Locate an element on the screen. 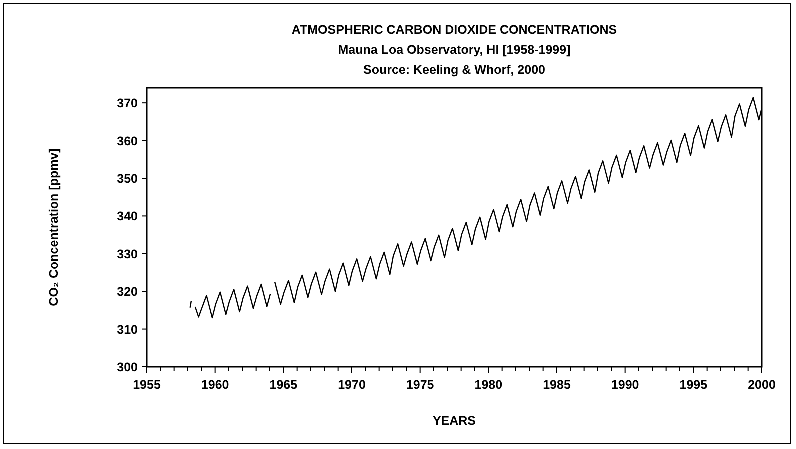  x-tick-label: 1975 is located at coordinates (420, 385).